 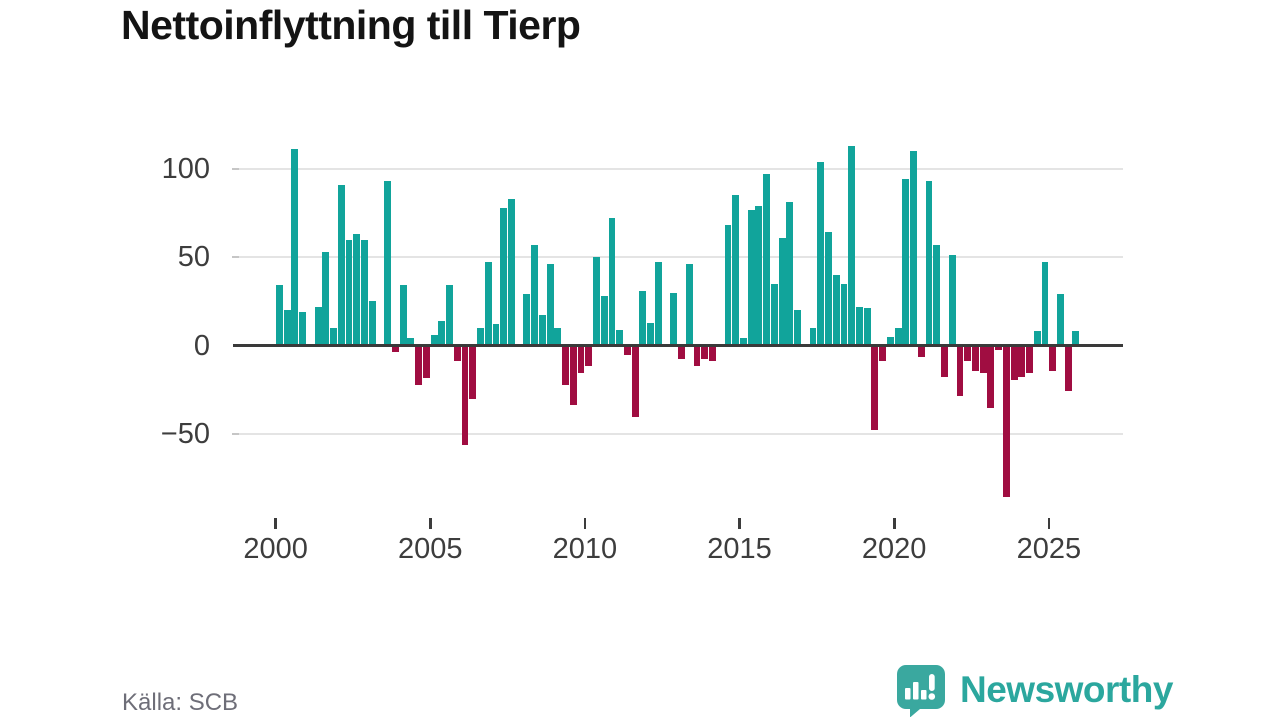 What do you see at coordinates (821, 253) in the screenshot?
I see `bar-2017q3` at bounding box center [821, 253].